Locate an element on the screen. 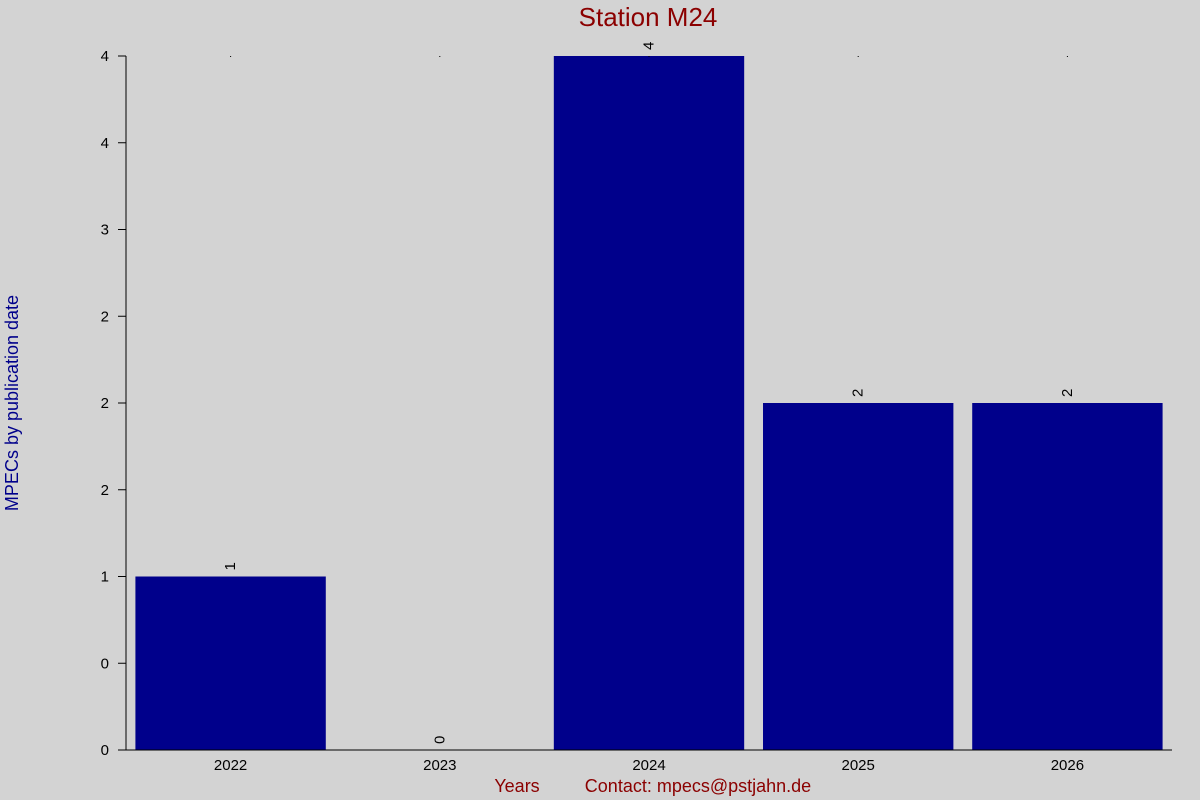 The height and width of the screenshot is (800, 1200). y-axis-ticks: 0 0 1 2 2 2 3 4 4 is located at coordinates (113, 403).